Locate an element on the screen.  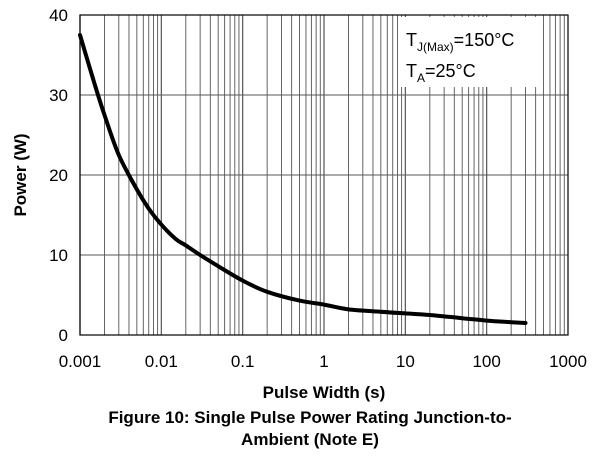
y-tick-label: 20 is located at coordinates (58, 175).